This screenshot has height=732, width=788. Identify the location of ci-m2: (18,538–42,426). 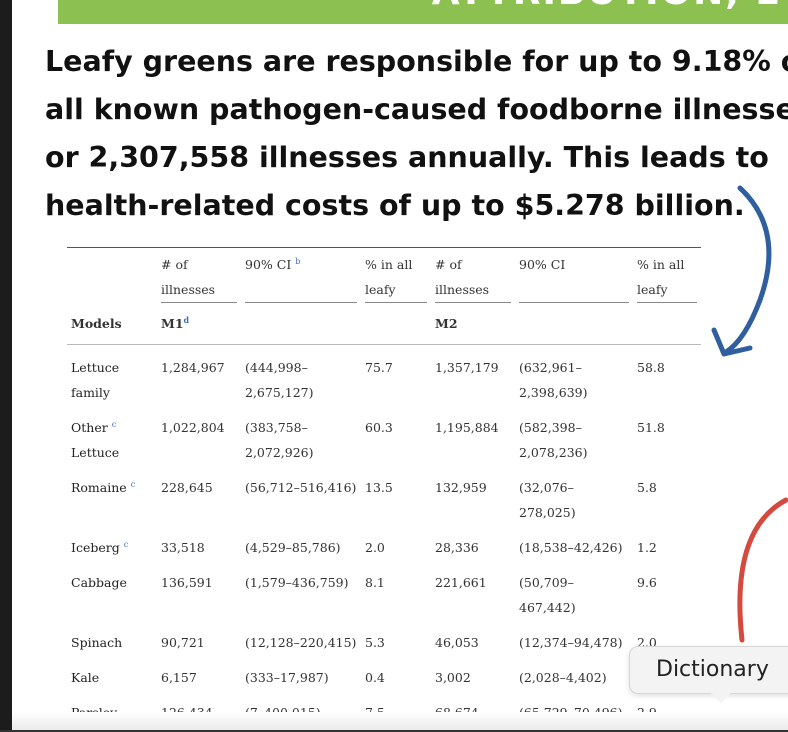
(571, 547).